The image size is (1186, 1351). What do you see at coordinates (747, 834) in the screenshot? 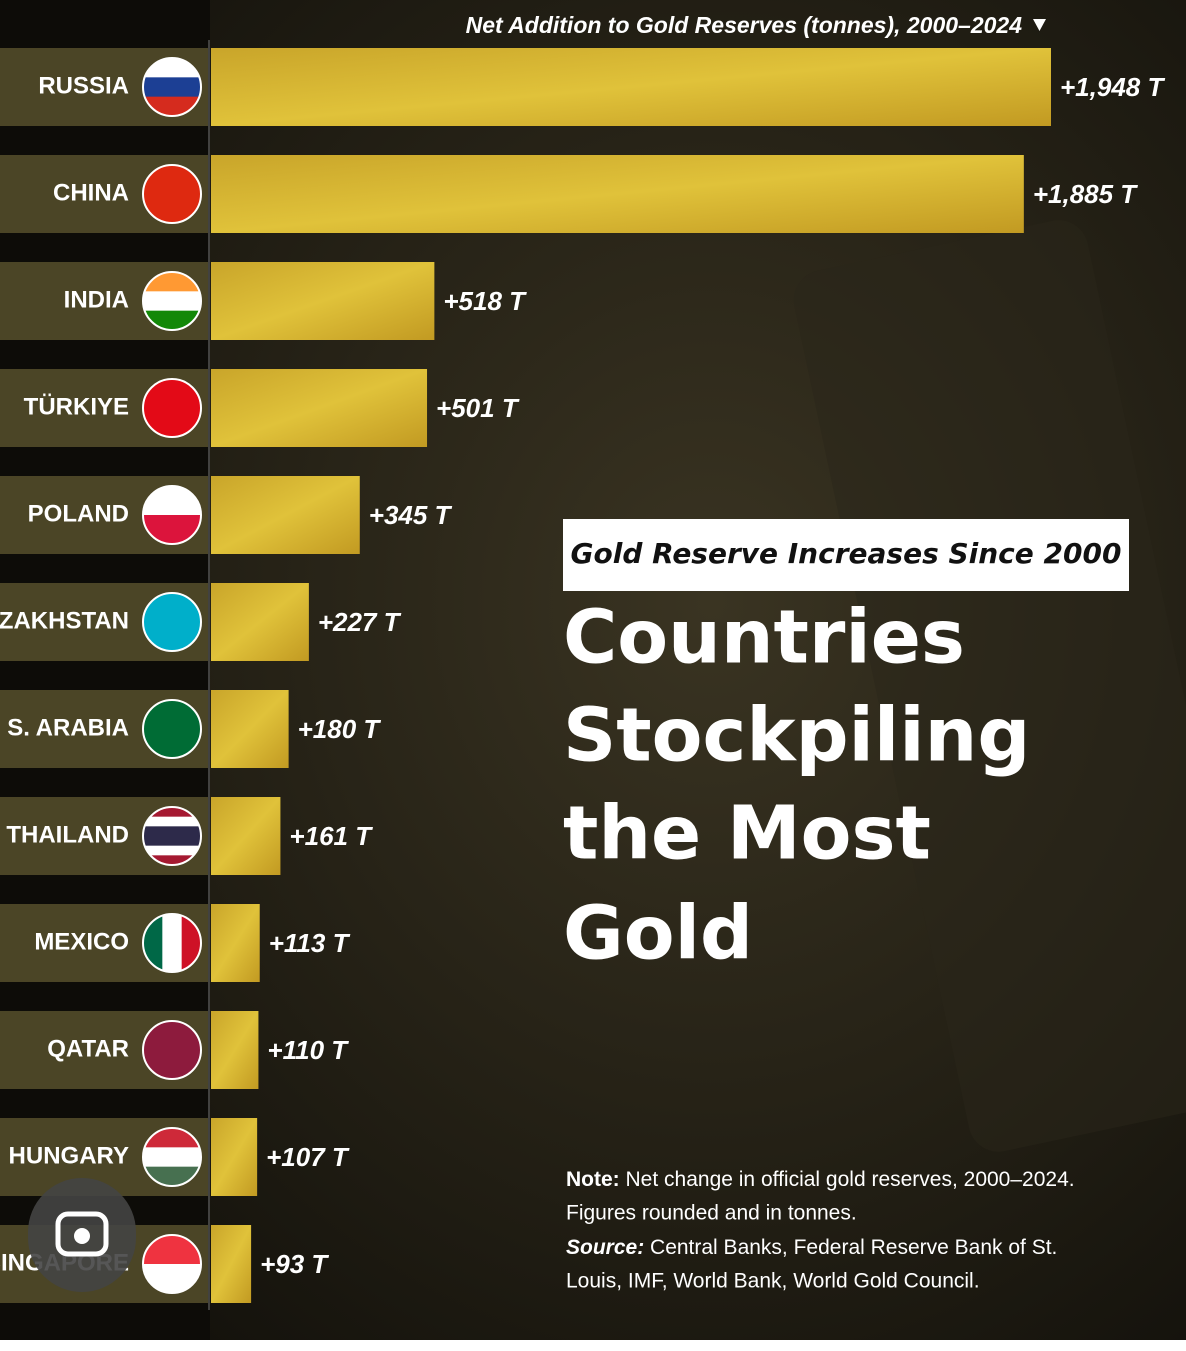
I see `headline-line: the Most` at bounding box center [747, 834].